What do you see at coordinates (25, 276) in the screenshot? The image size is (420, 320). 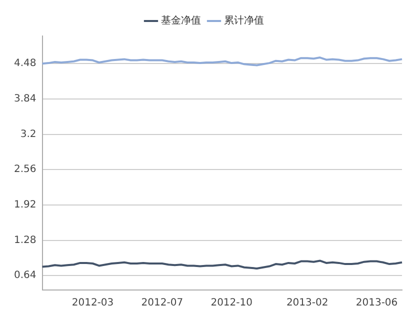 I see `y-tick-label: 0.64` at bounding box center [25, 276].